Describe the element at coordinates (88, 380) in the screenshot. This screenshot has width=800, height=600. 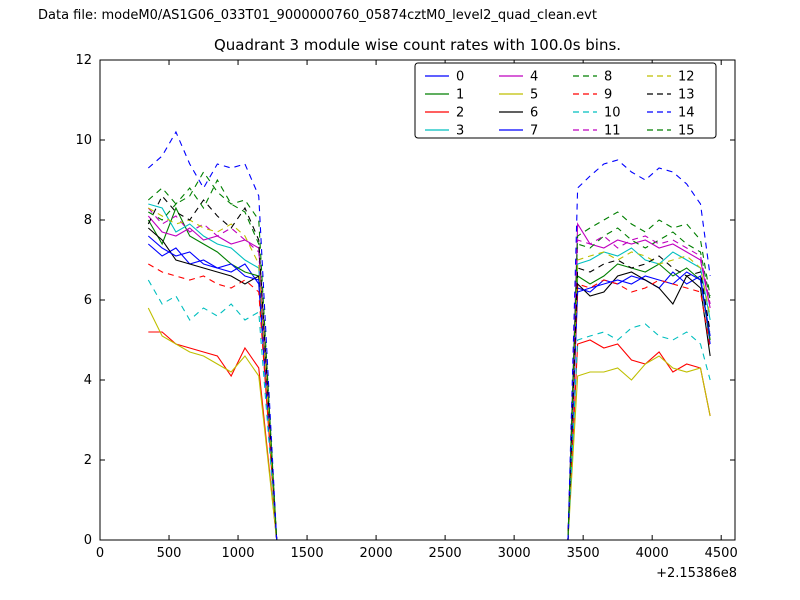
I see `y-tick-label-4: 4` at that location.